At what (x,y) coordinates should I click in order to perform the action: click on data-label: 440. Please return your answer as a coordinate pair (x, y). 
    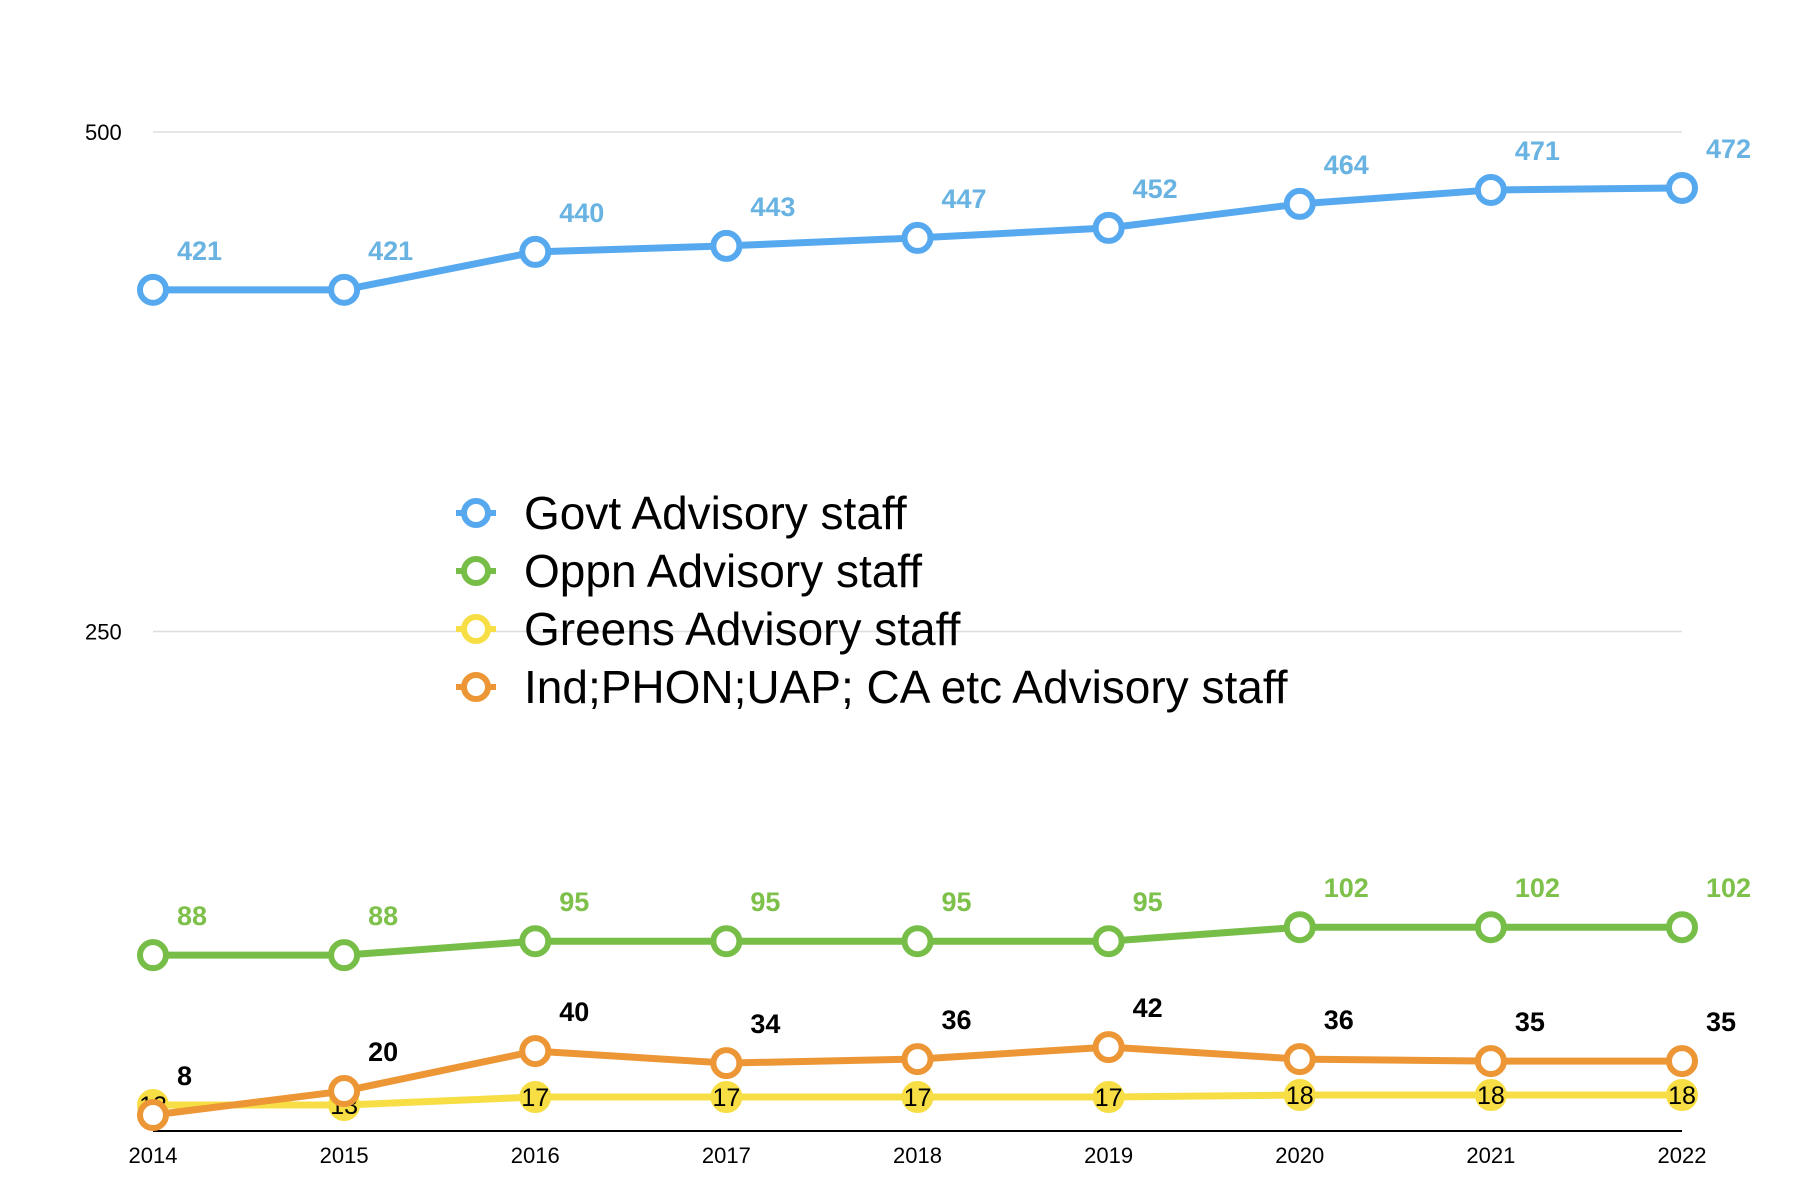
    Looking at the image, I should click on (581, 213).